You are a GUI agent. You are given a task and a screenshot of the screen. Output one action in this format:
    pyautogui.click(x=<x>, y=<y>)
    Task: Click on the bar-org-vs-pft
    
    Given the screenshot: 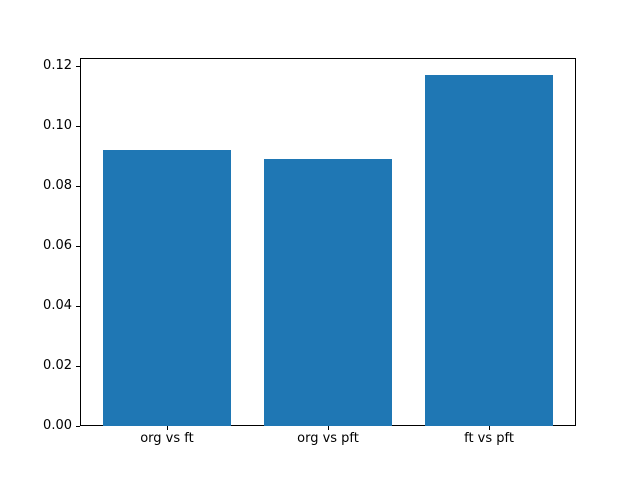 What is the action you would take?
    pyautogui.click(x=328, y=292)
    